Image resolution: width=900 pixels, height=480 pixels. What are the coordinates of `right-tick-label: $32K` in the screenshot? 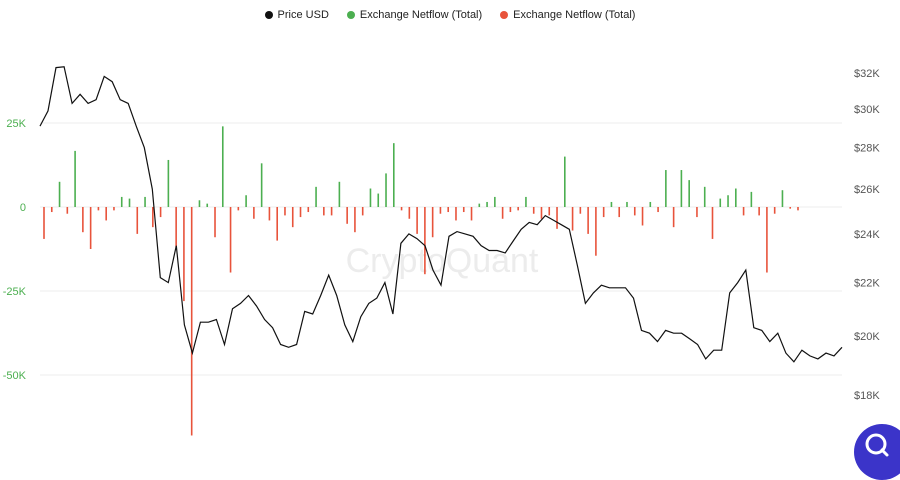 It's located at (867, 74).